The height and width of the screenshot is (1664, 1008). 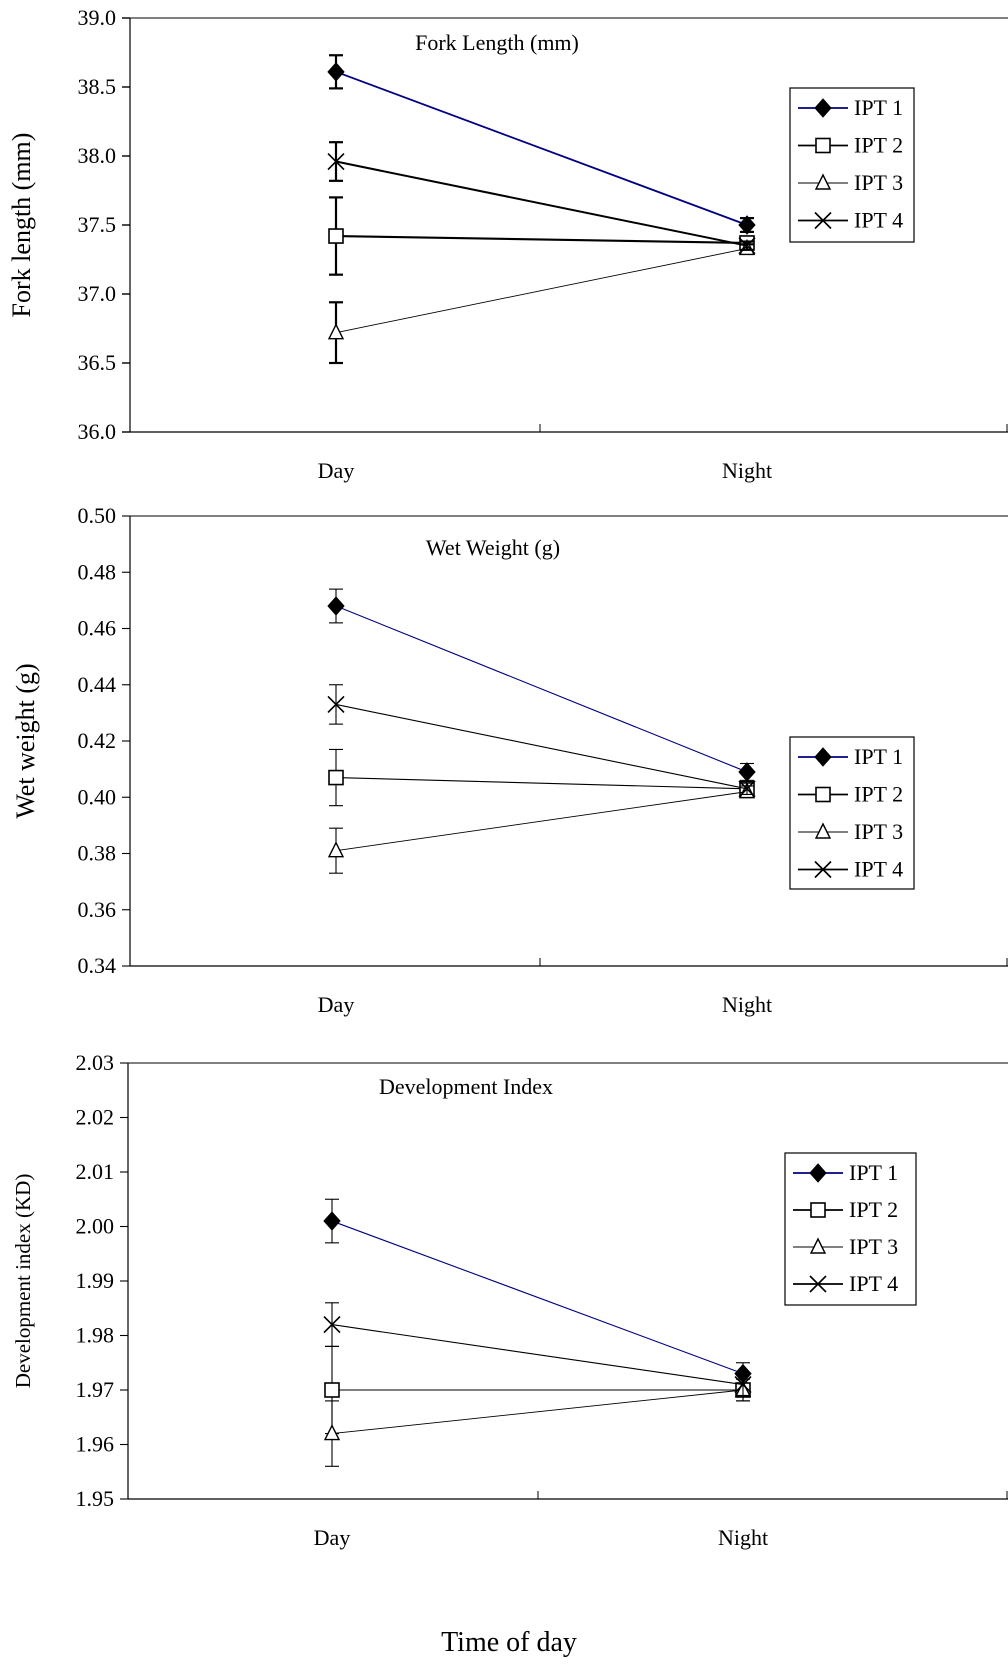 I want to click on y-tick-label: 2.03, so click(x=95, y=1062).